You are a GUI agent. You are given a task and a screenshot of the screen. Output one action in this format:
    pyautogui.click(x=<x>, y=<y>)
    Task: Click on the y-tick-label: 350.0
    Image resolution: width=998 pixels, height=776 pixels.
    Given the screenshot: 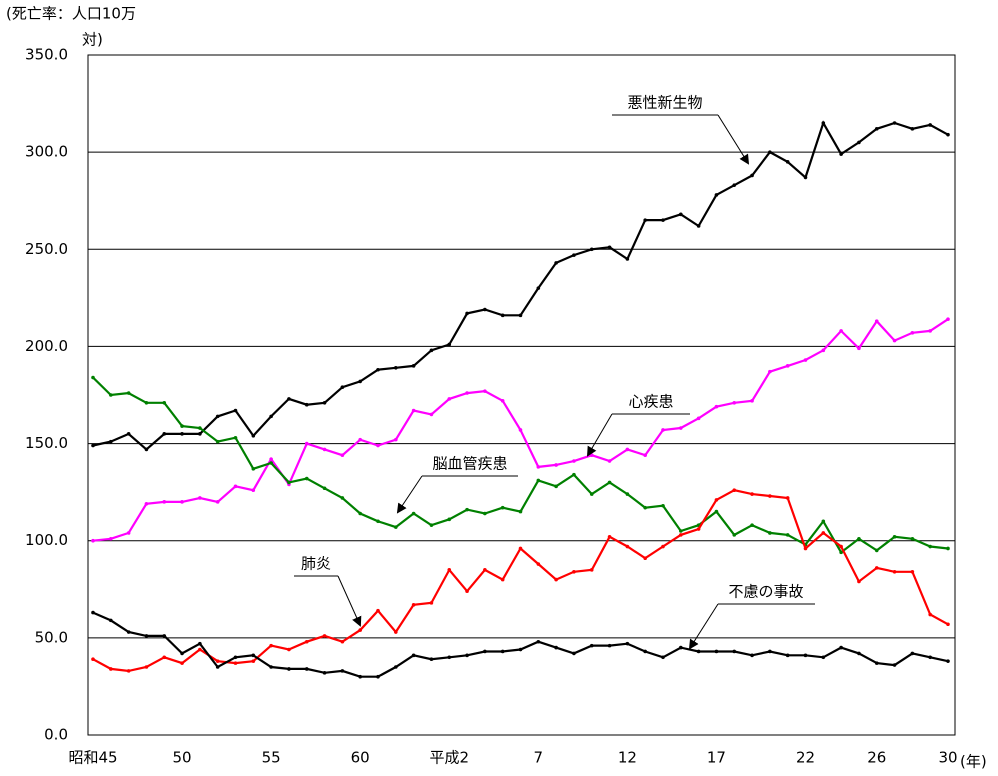 What is the action you would take?
    pyautogui.click(x=46, y=55)
    